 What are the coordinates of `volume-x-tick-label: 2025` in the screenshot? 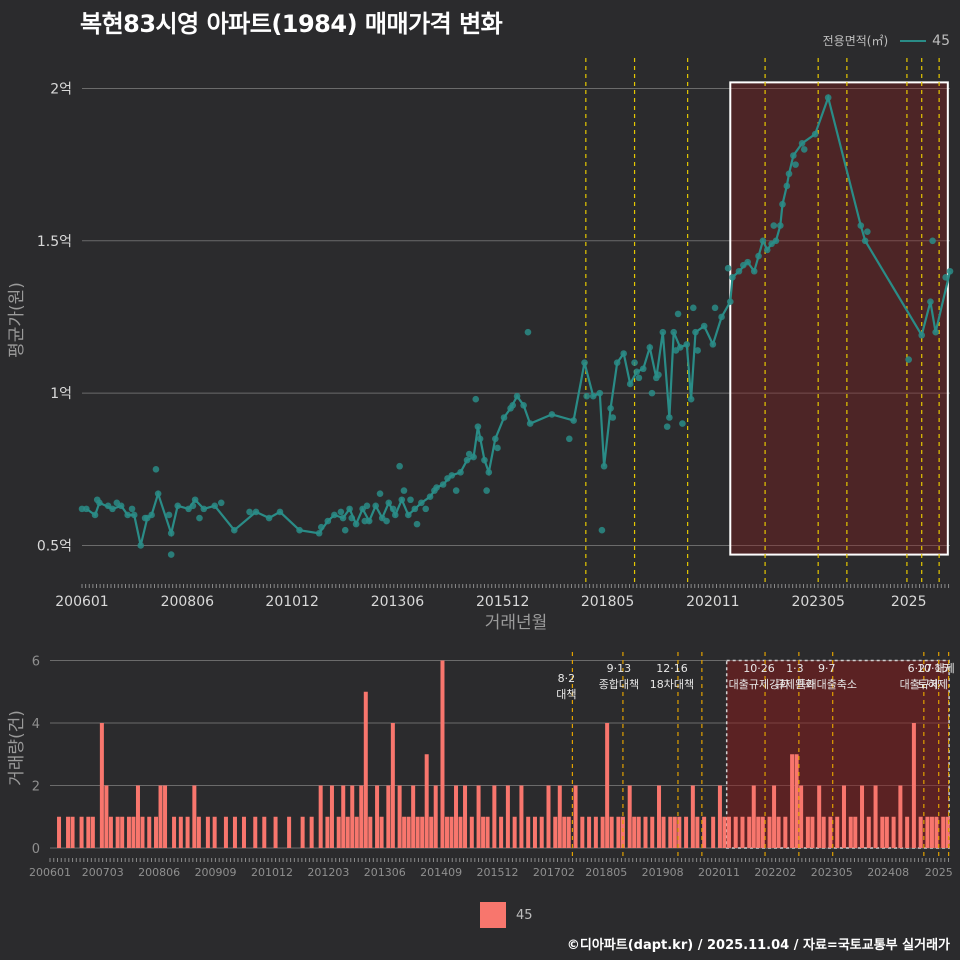 It's located at (939, 872).